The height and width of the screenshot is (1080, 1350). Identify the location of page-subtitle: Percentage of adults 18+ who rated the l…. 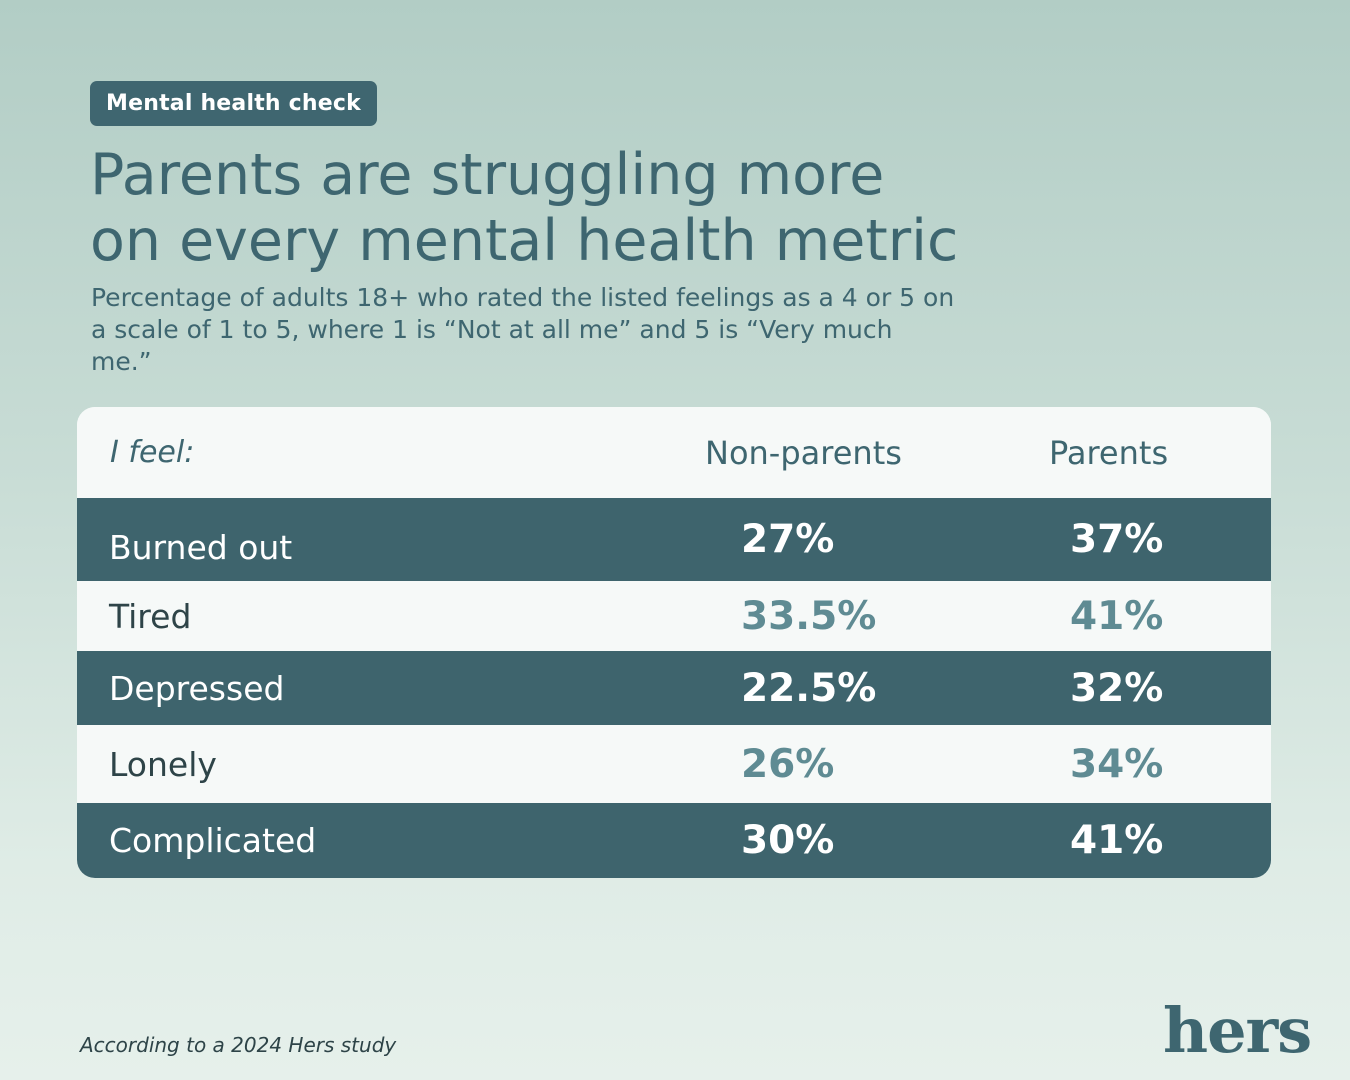
(523, 329).